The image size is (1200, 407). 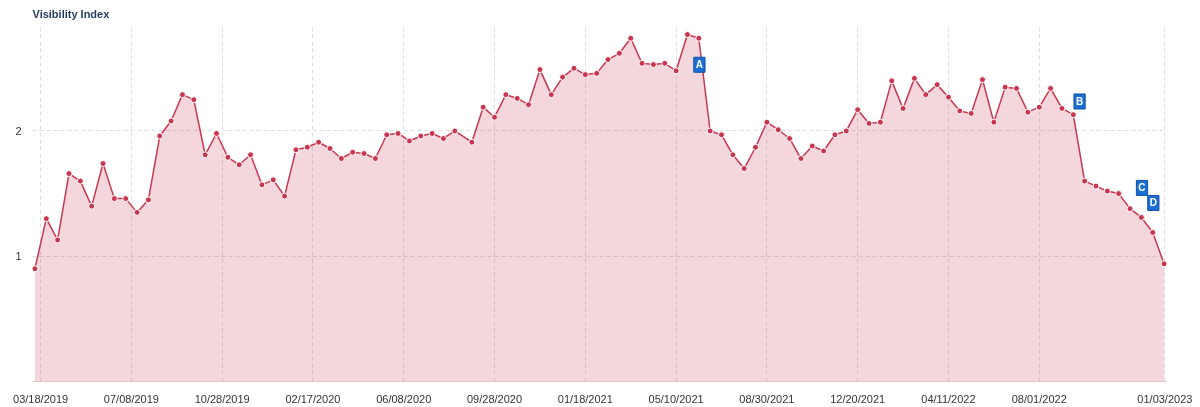 What do you see at coordinates (699, 65) in the screenshot?
I see `annotation: A` at bounding box center [699, 65].